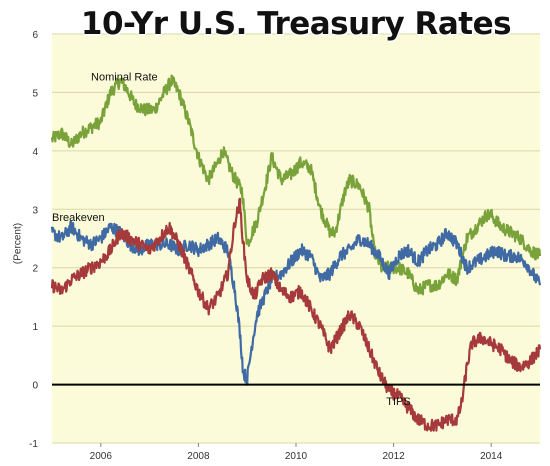 The height and width of the screenshot is (466, 550). Describe the element at coordinates (491, 456) in the screenshot. I see `x-tick-label: 2014` at that location.